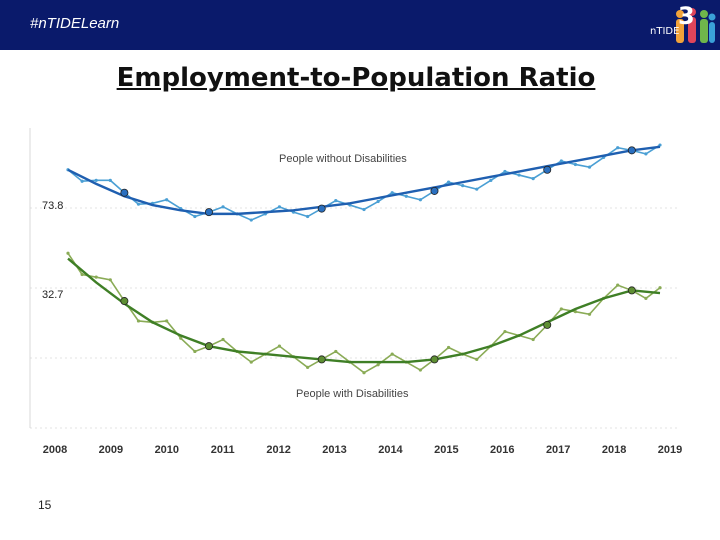 The height and width of the screenshot is (540, 720). Describe the element at coordinates (360, 25) in the screenshot. I see `header-bar: #nTIDELearn nTIDE 3` at that location.